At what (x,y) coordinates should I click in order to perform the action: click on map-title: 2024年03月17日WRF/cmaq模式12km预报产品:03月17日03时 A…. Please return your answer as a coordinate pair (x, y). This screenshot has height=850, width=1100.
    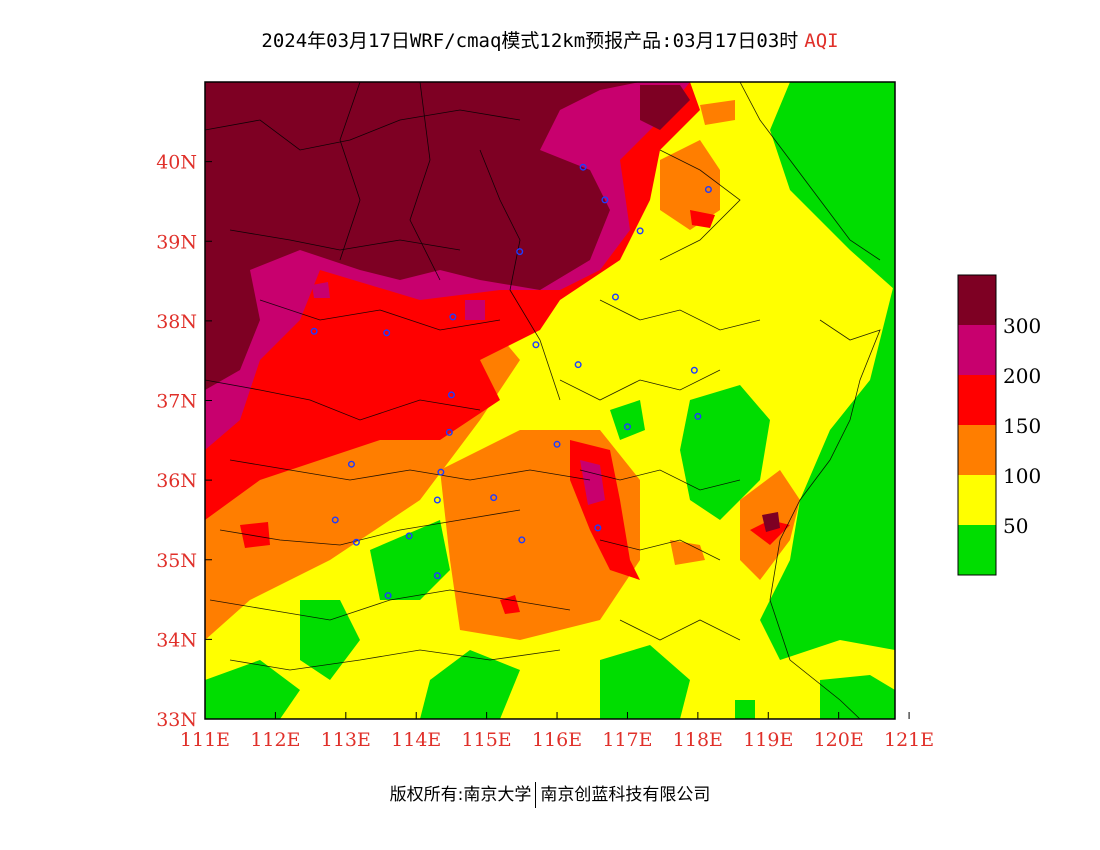
    Looking at the image, I should click on (550, 39).